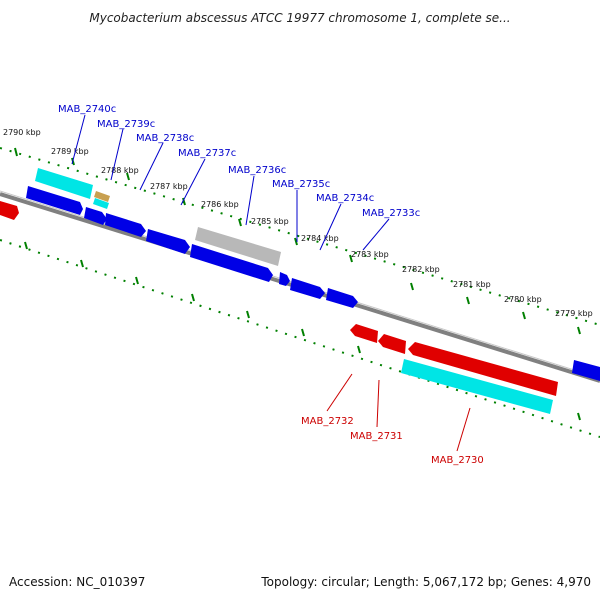 This screenshot has height=600, width=600. I want to click on gene-label-mab-2739c: MAB_2739c, so click(126, 124).